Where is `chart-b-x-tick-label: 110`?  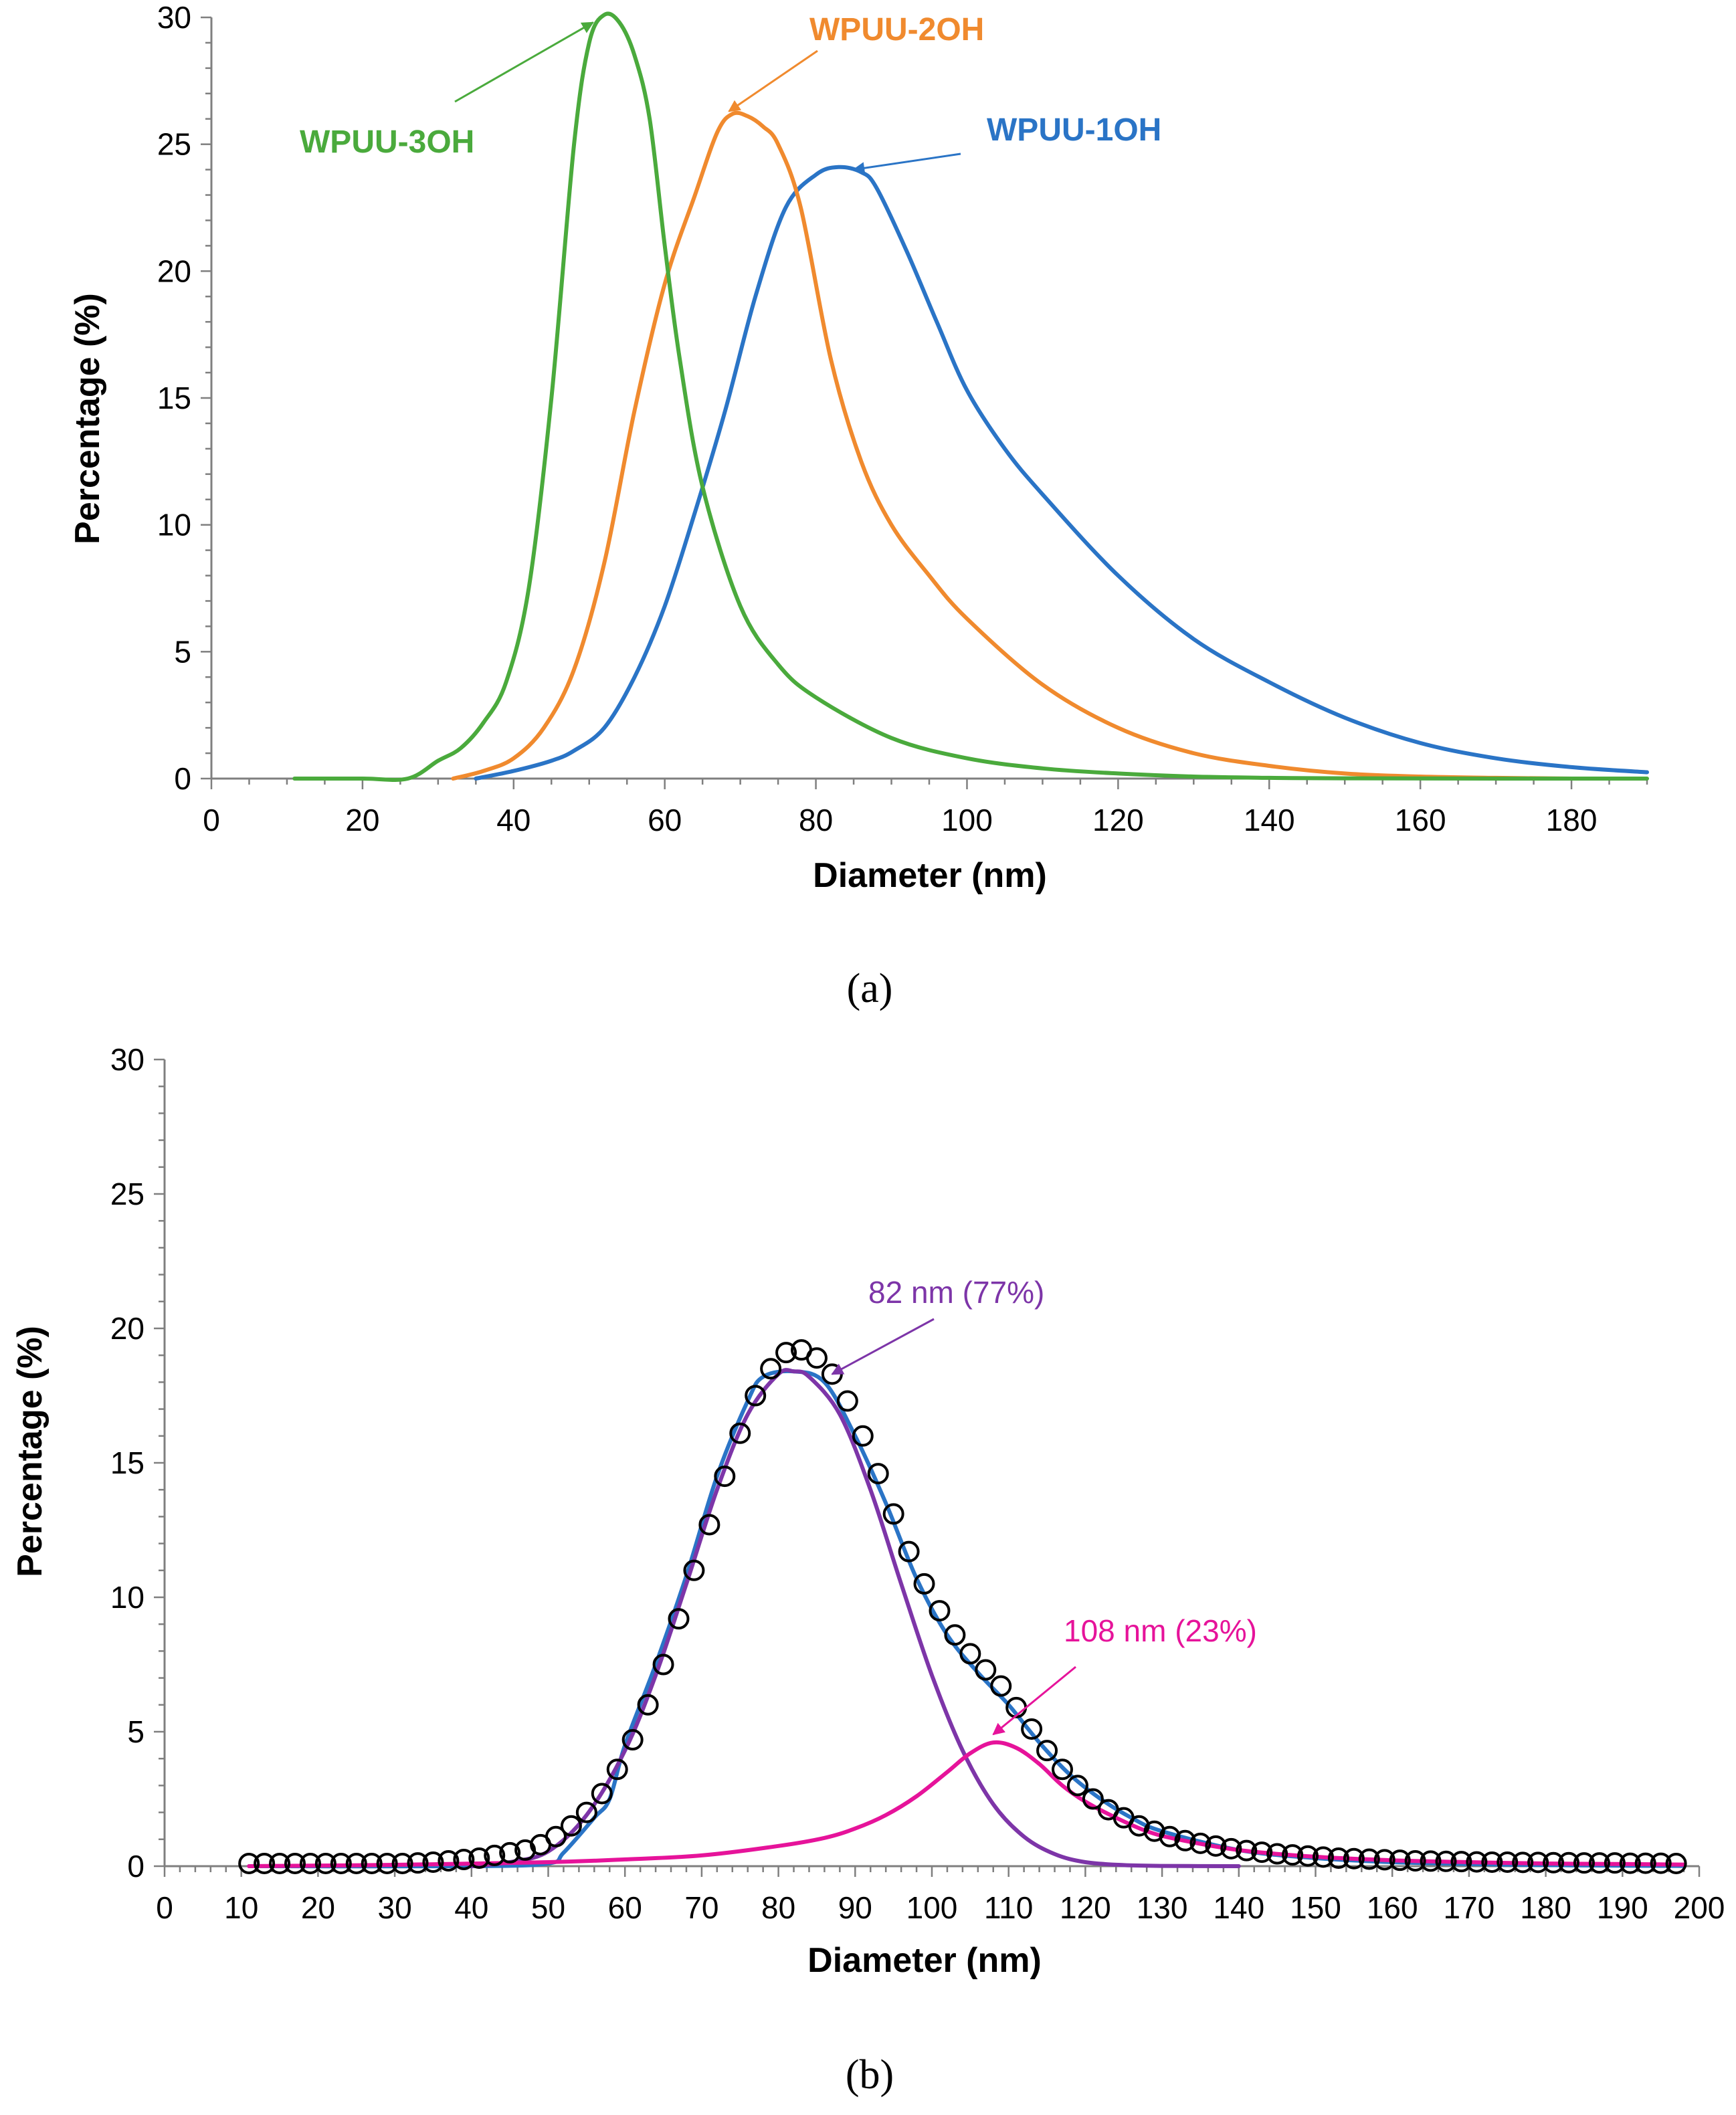 chart-b-x-tick-label: 110 is located at coordinates (1008, 1907).